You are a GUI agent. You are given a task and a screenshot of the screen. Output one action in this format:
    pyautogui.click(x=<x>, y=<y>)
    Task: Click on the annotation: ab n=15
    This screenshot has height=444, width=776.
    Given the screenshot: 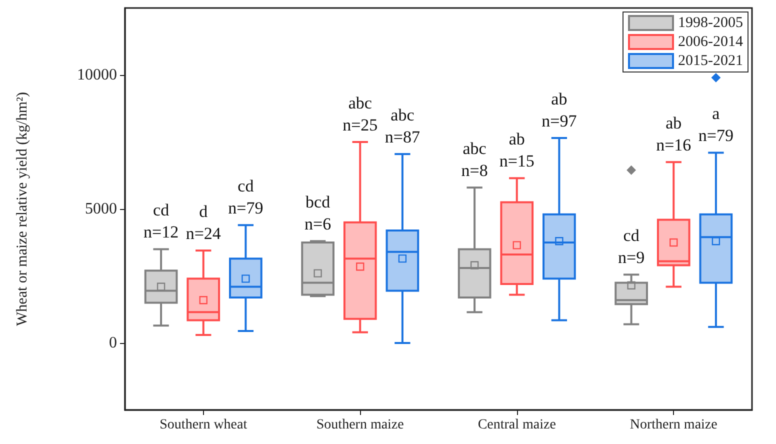 What is the action you would take?
    pyautogui.click(x=516, y=150)
    